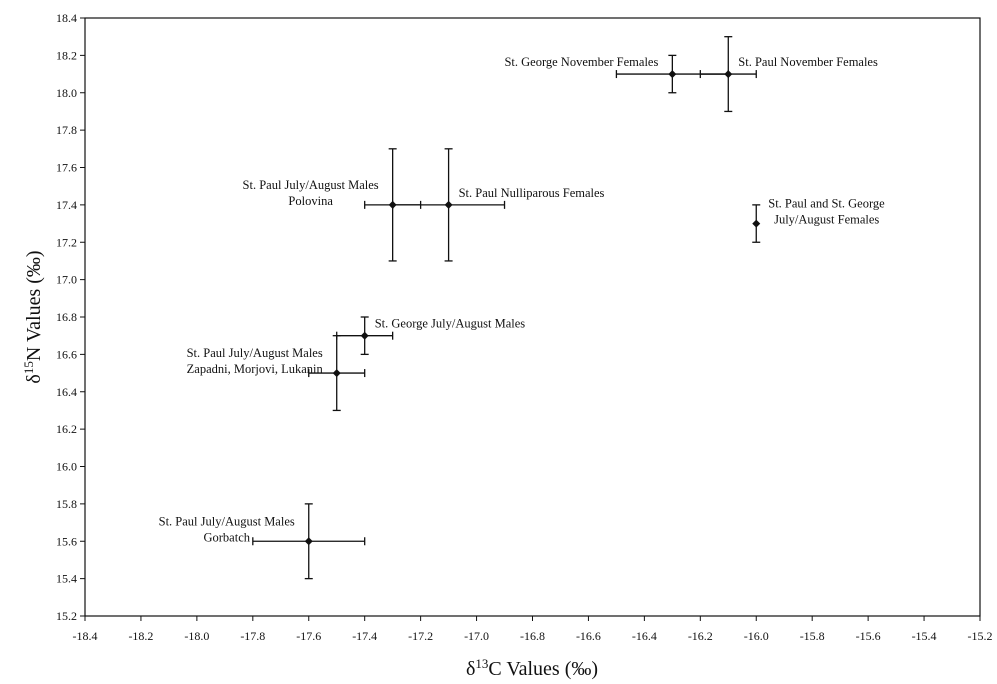 The image size is (997, 684). Describe the element at coordinates (476, 636) in the screenshot. I see `x-tick-label: -17.0` at that location.